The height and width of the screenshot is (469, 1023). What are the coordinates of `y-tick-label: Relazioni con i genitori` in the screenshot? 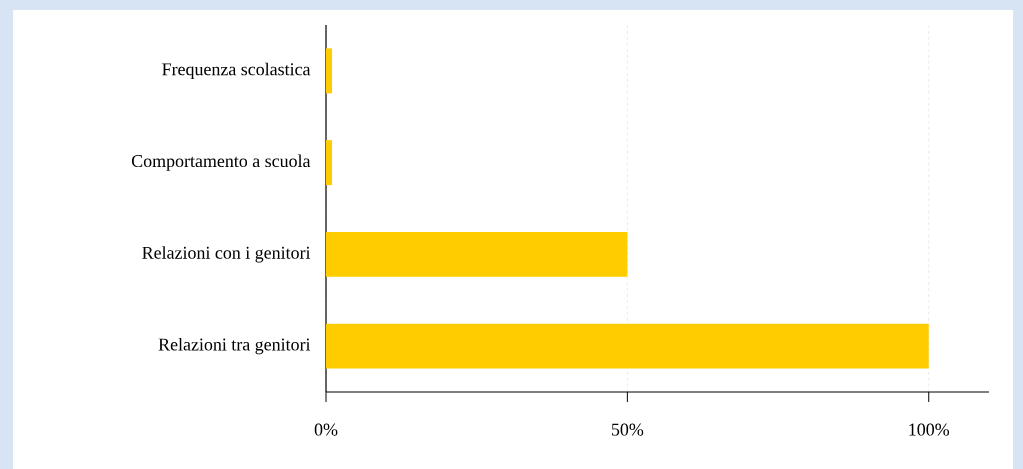 It's located at (226, 254).